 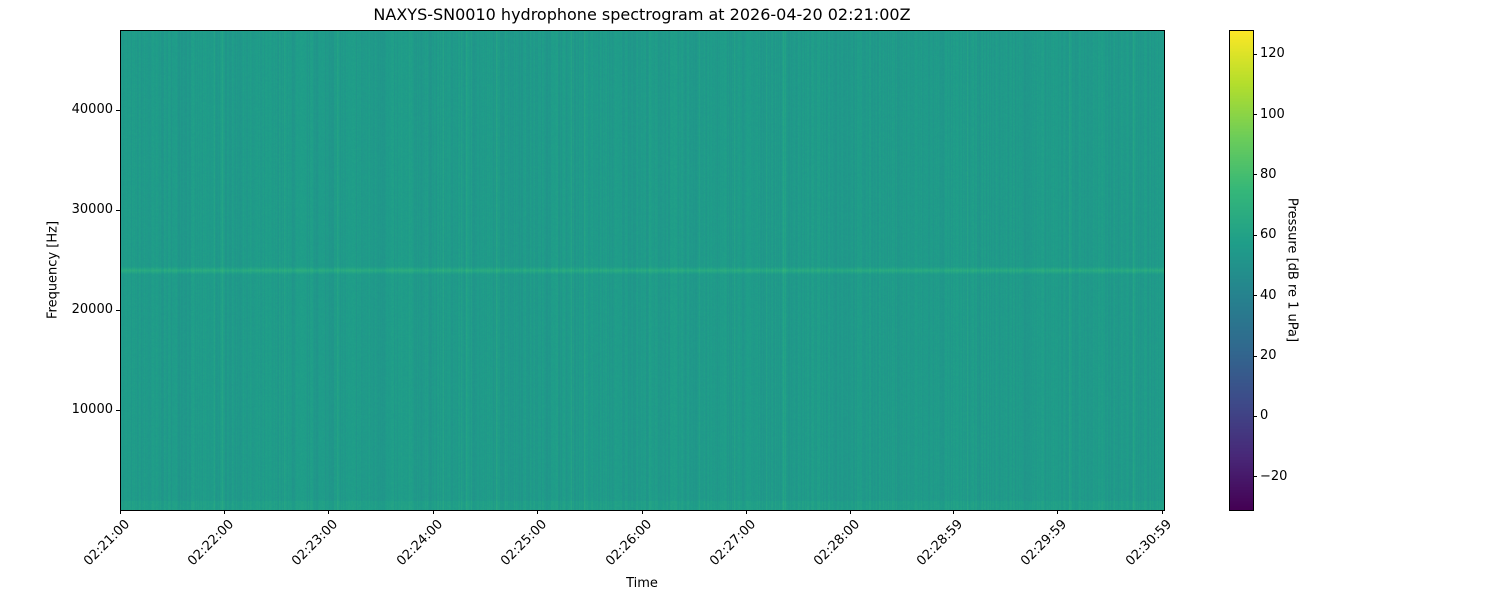 What do you see at coordinates (53, 270) in the screenshot?
I see `y-axis-label: Frequency [Hz]` at bounding box center [53, 270].